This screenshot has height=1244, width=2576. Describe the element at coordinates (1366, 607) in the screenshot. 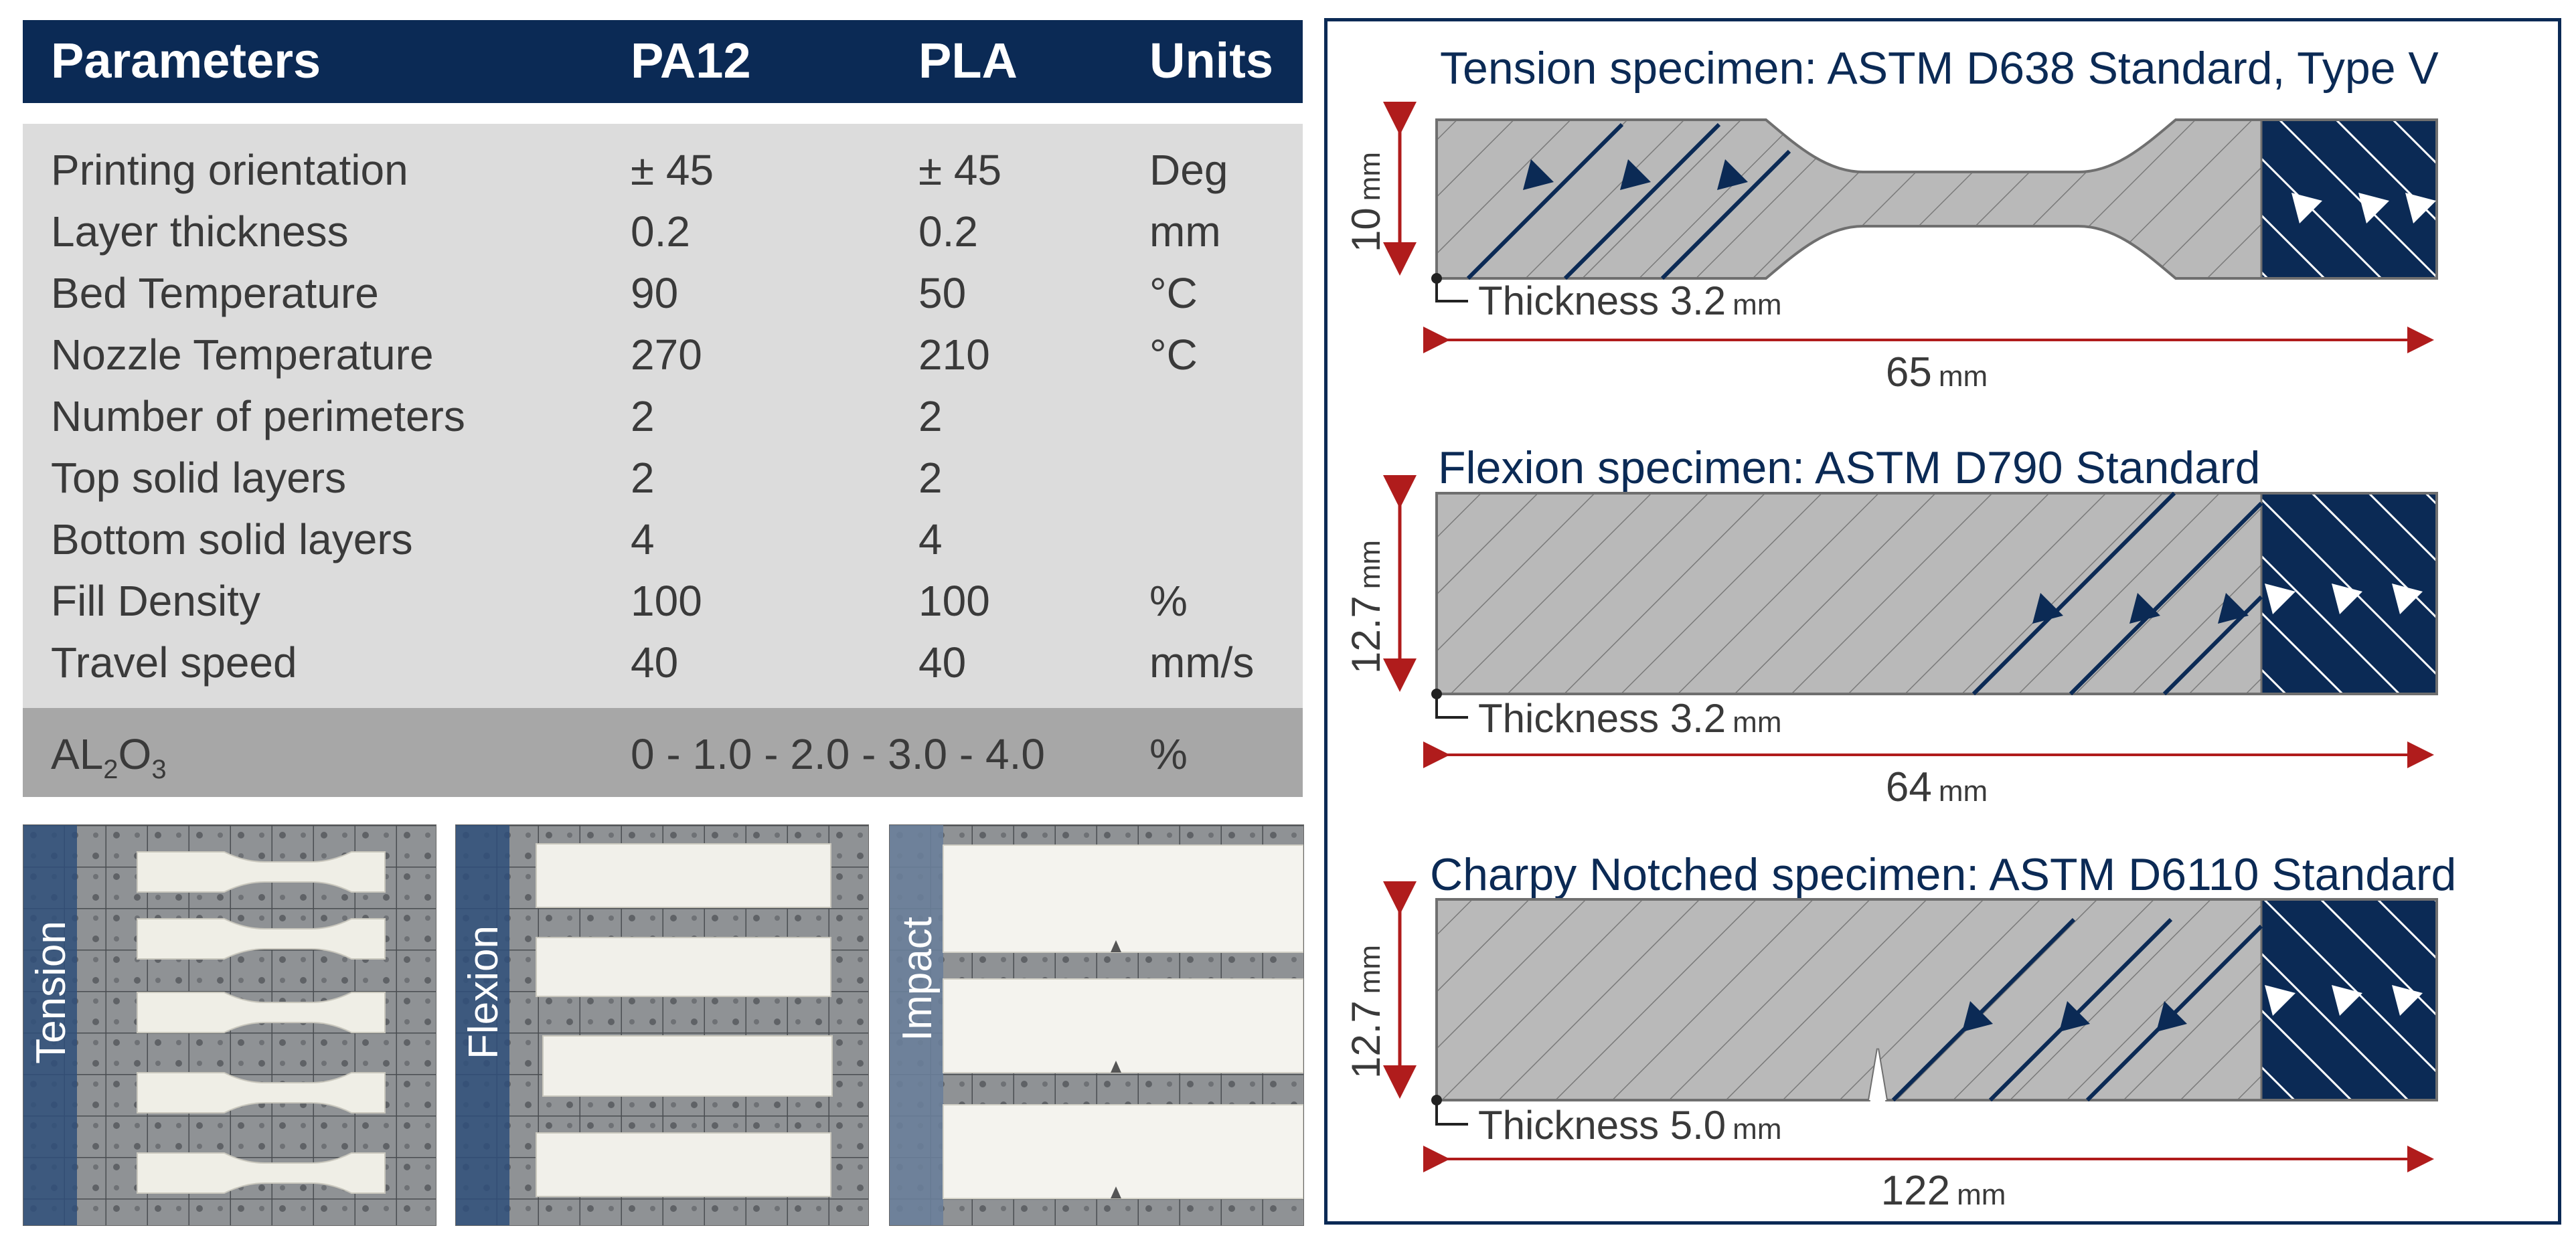

I see `flexion-height-value: 12.7mm` at that location.